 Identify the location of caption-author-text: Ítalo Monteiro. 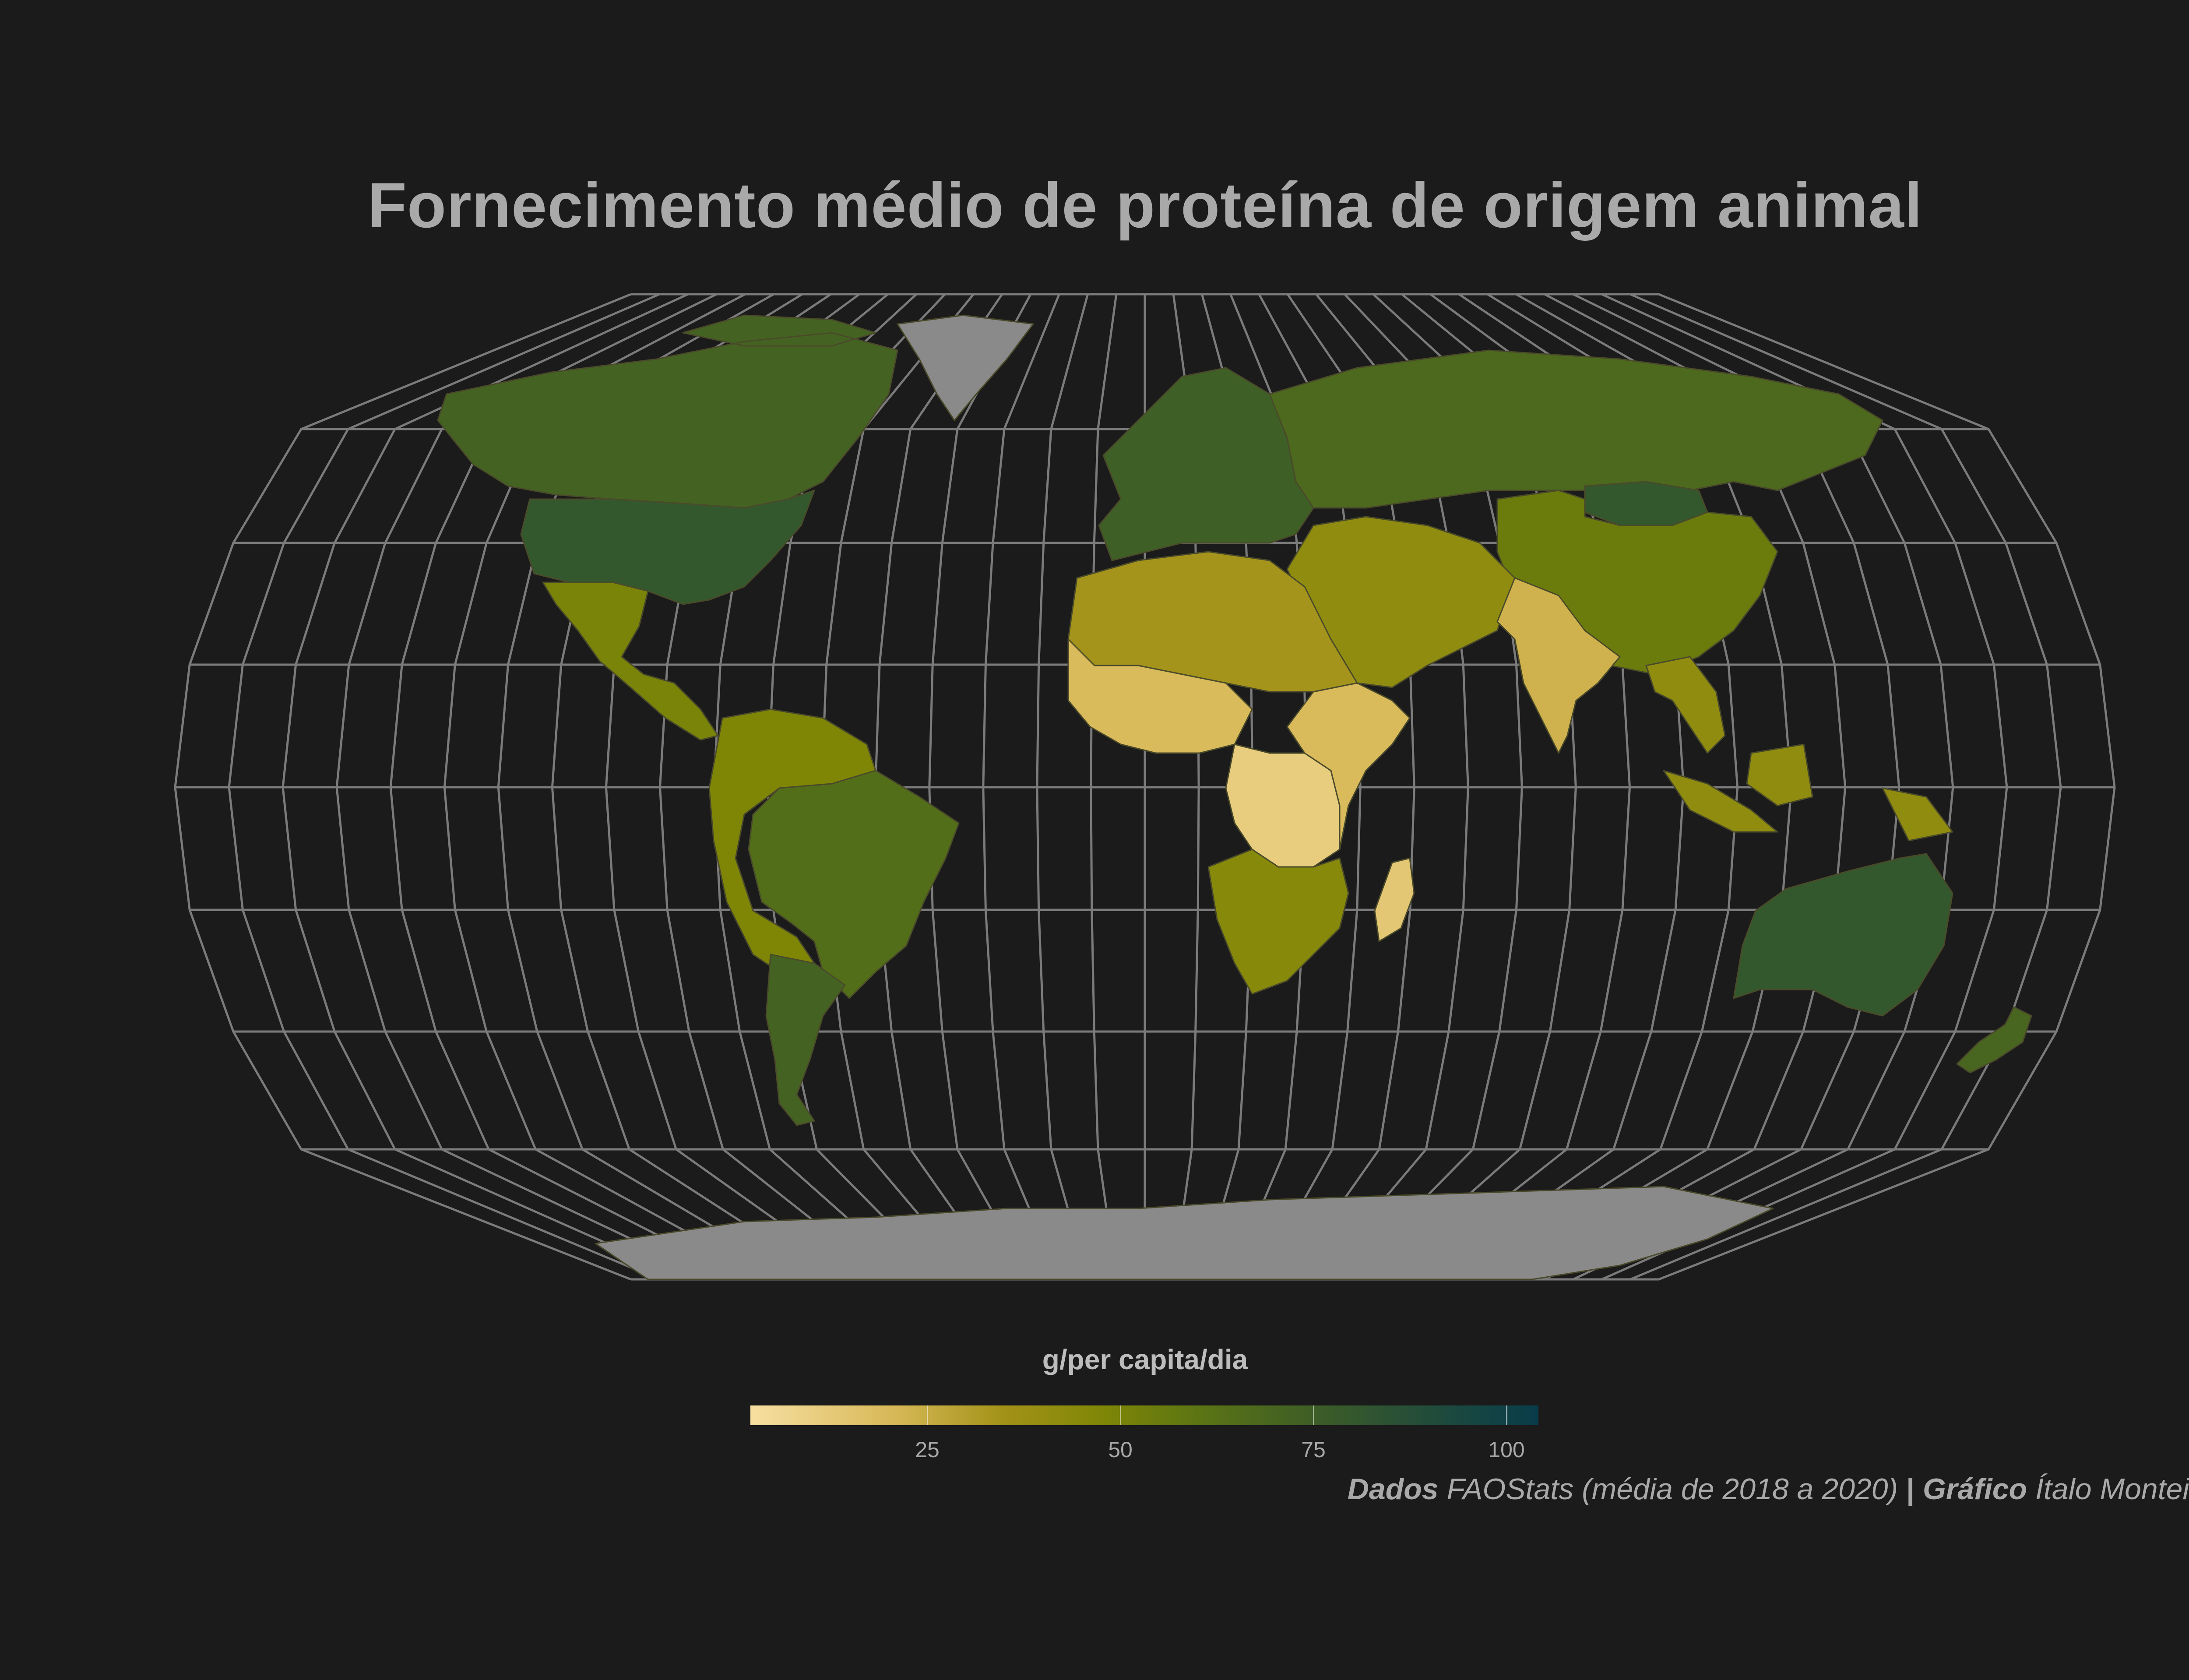
(2112, 1489).